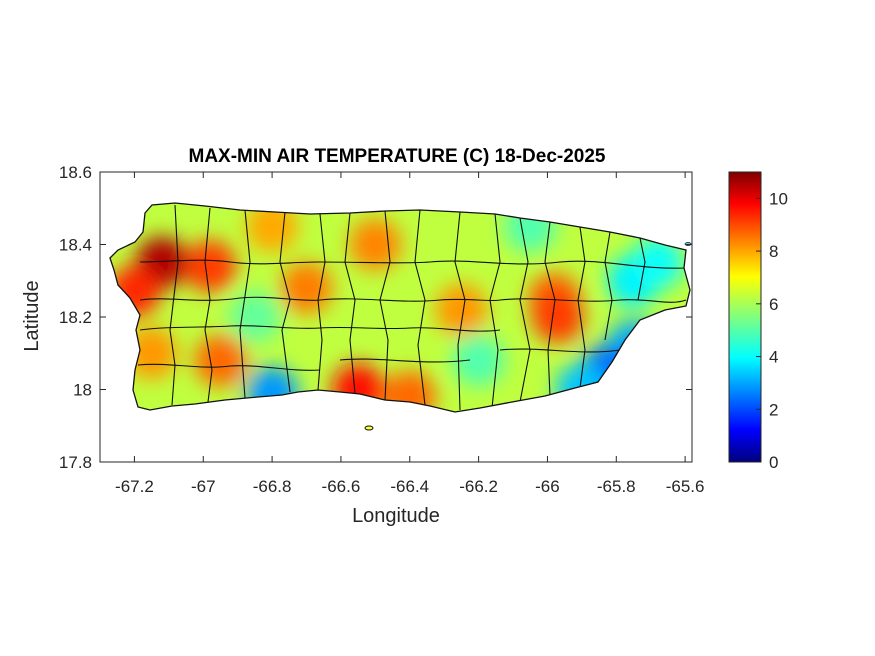 This screenshot has width=875, height=656. What do you see at coordinates (396, 516) in the screenshot?
I see `x-axis-label: Longitude` at bounding box center [396, 516].